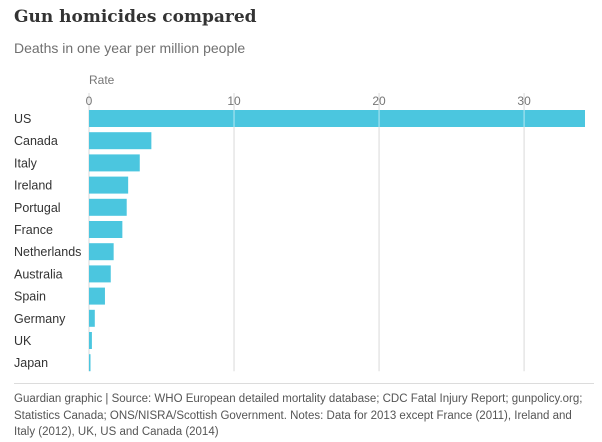  Describe the element at coordinates (524, 101) in the screenshot. I see `x-tick-label: 30` at that location.